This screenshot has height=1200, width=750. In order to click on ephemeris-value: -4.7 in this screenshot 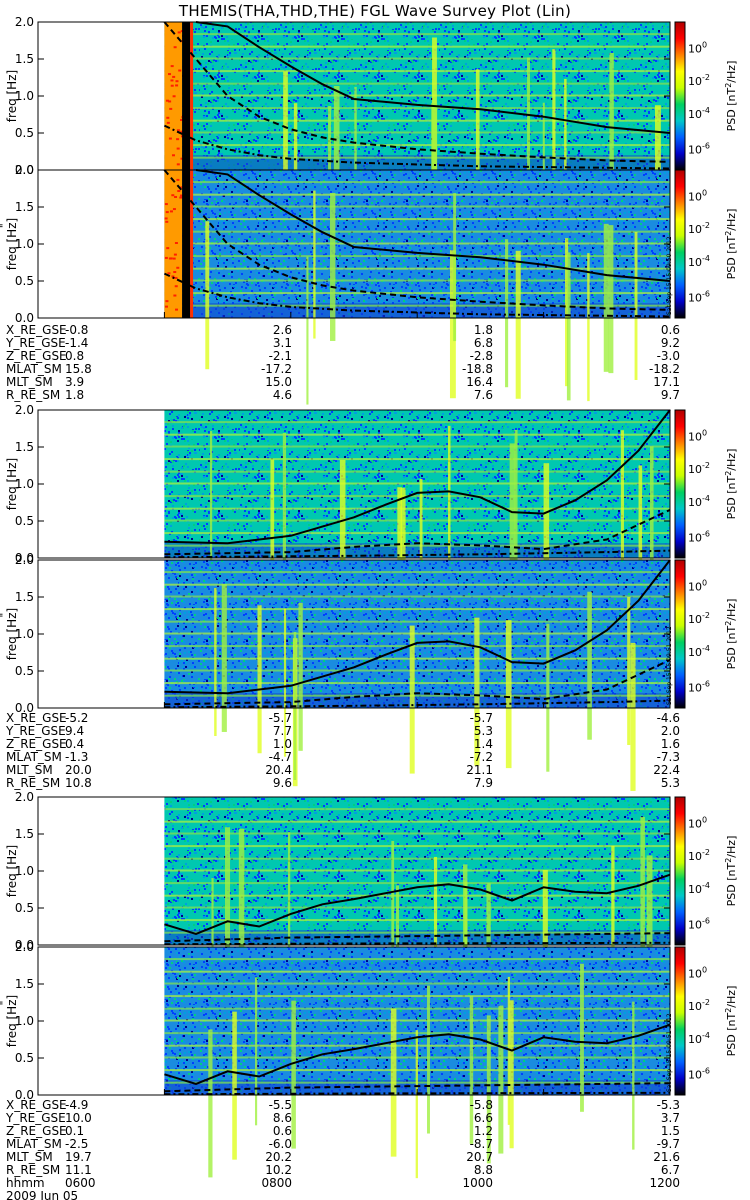, I will do `click(280, 757)`.